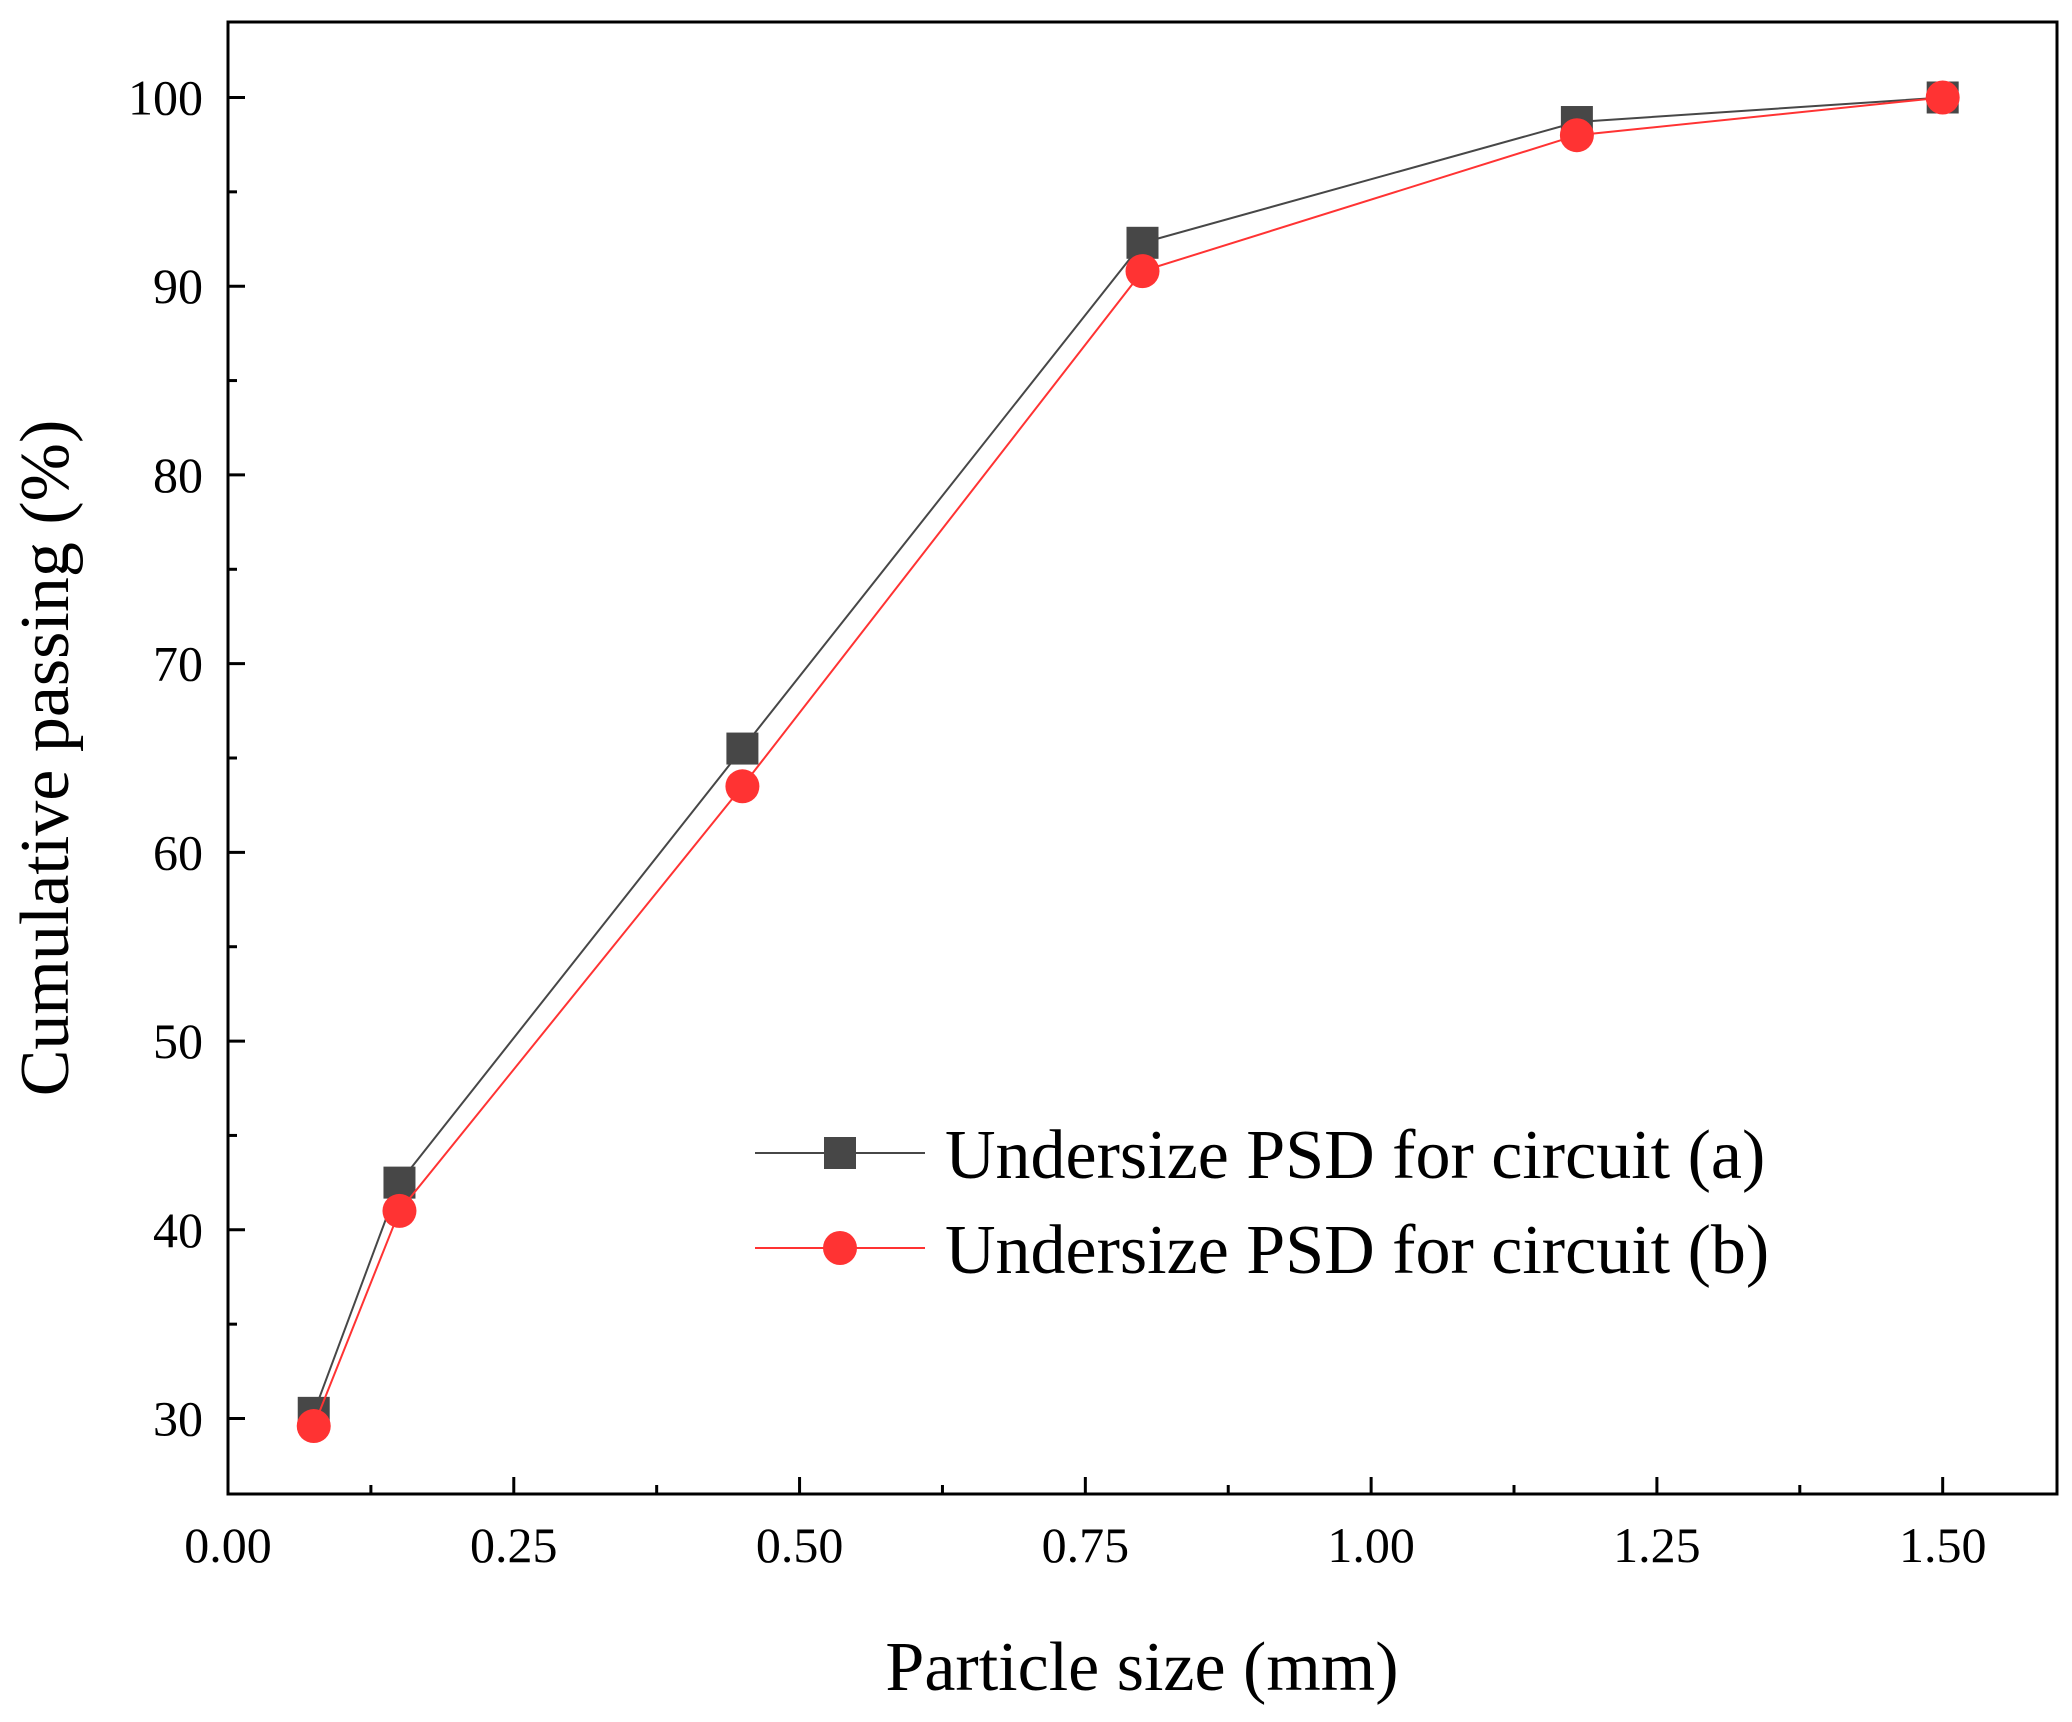  I want to click on legend-marker-a, so click(840, 1153).